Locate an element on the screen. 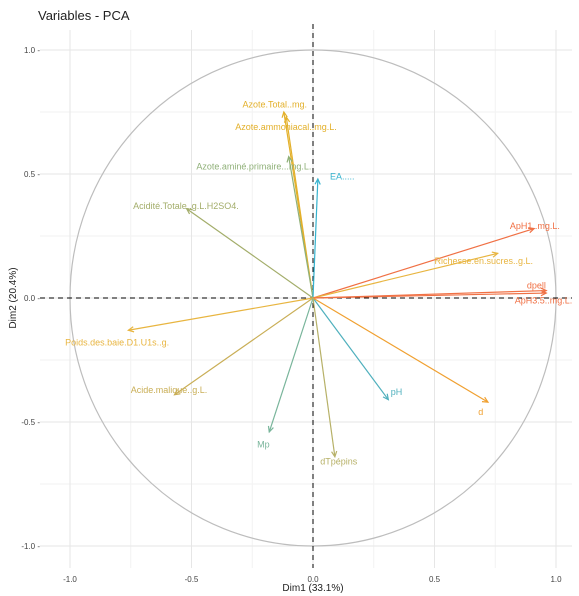  variable-label: Azote.ammoniacal..mg.L. is located at coordinates (286, 127).